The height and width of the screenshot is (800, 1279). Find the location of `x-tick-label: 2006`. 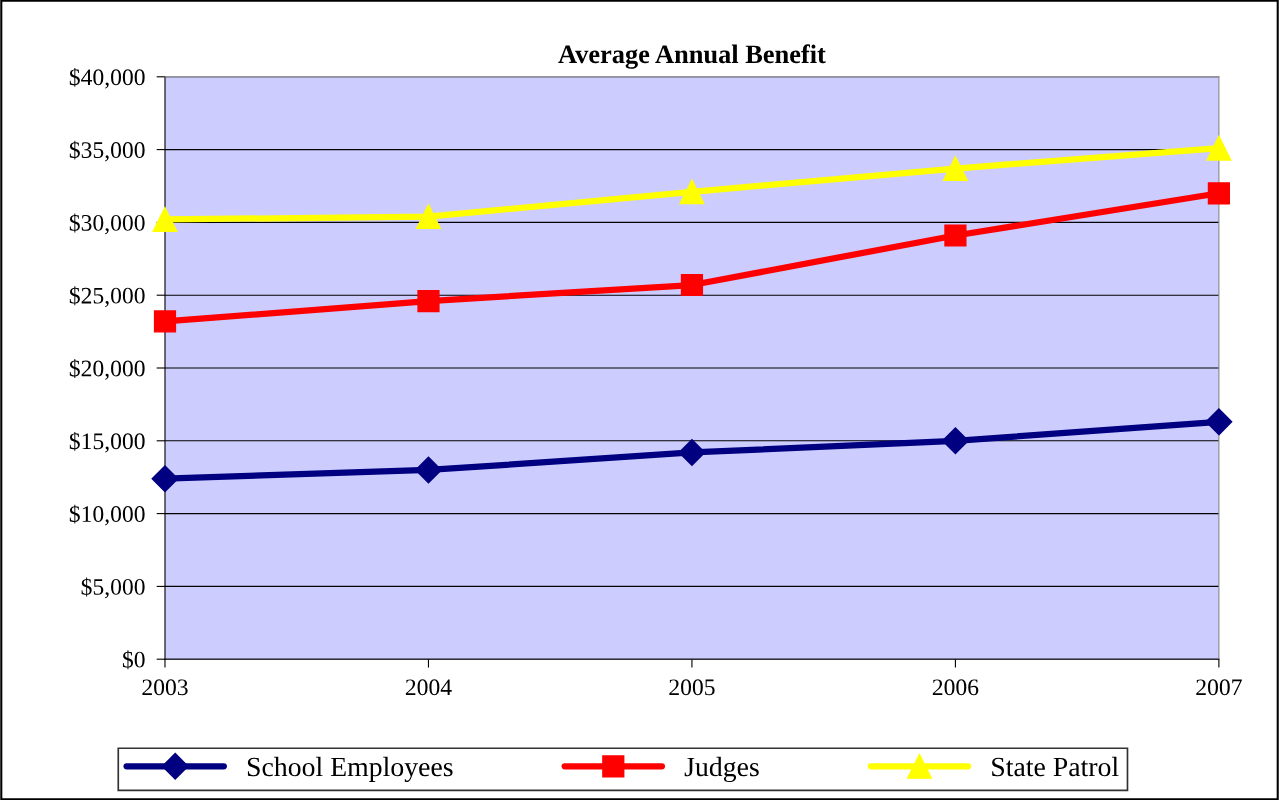

x-tick-label: 2006 is located at coordinates (955, 687).